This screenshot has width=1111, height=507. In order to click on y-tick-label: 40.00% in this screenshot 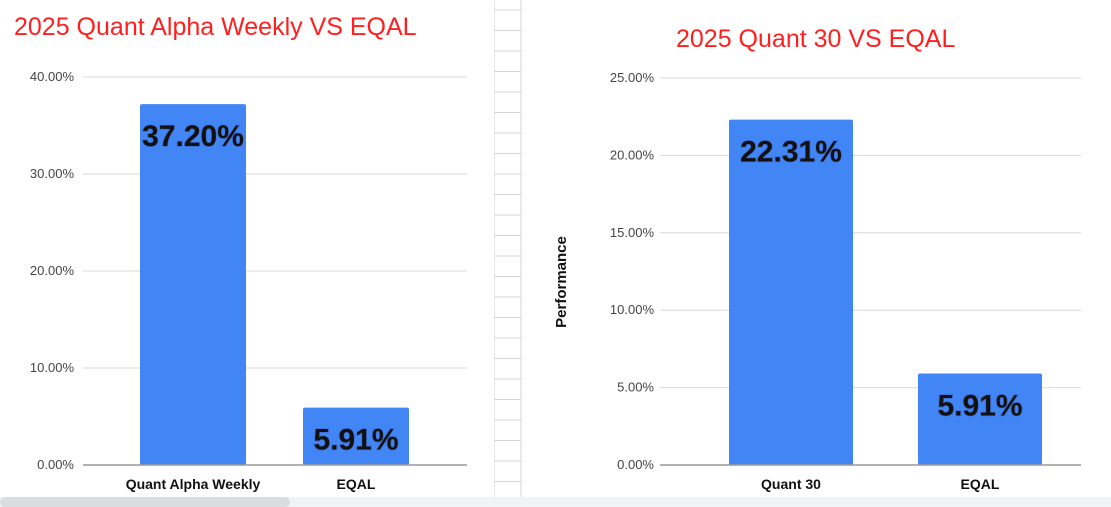, I will do `click(52, 76)`.